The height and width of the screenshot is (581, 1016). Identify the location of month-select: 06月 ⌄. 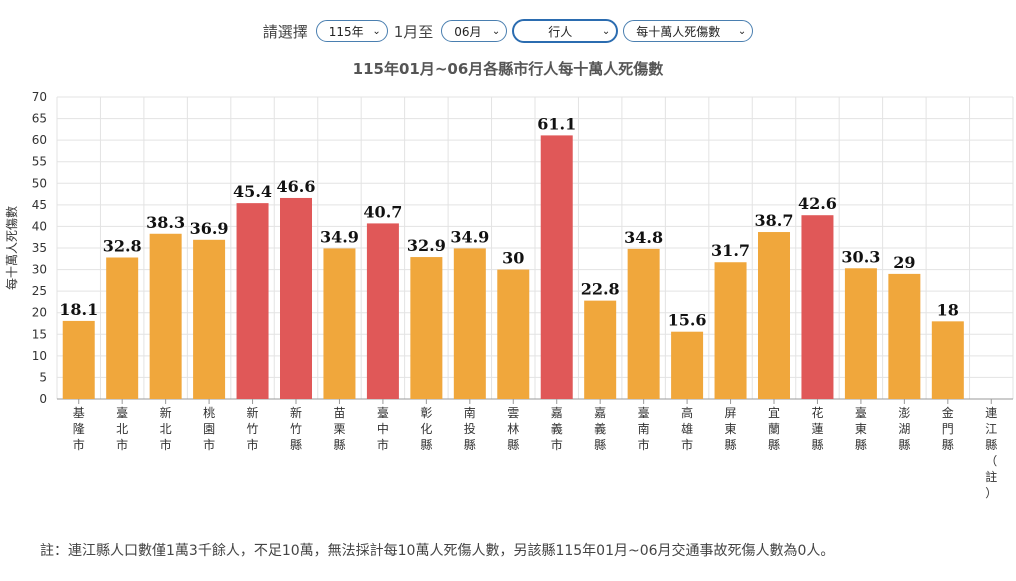
(474, 31).